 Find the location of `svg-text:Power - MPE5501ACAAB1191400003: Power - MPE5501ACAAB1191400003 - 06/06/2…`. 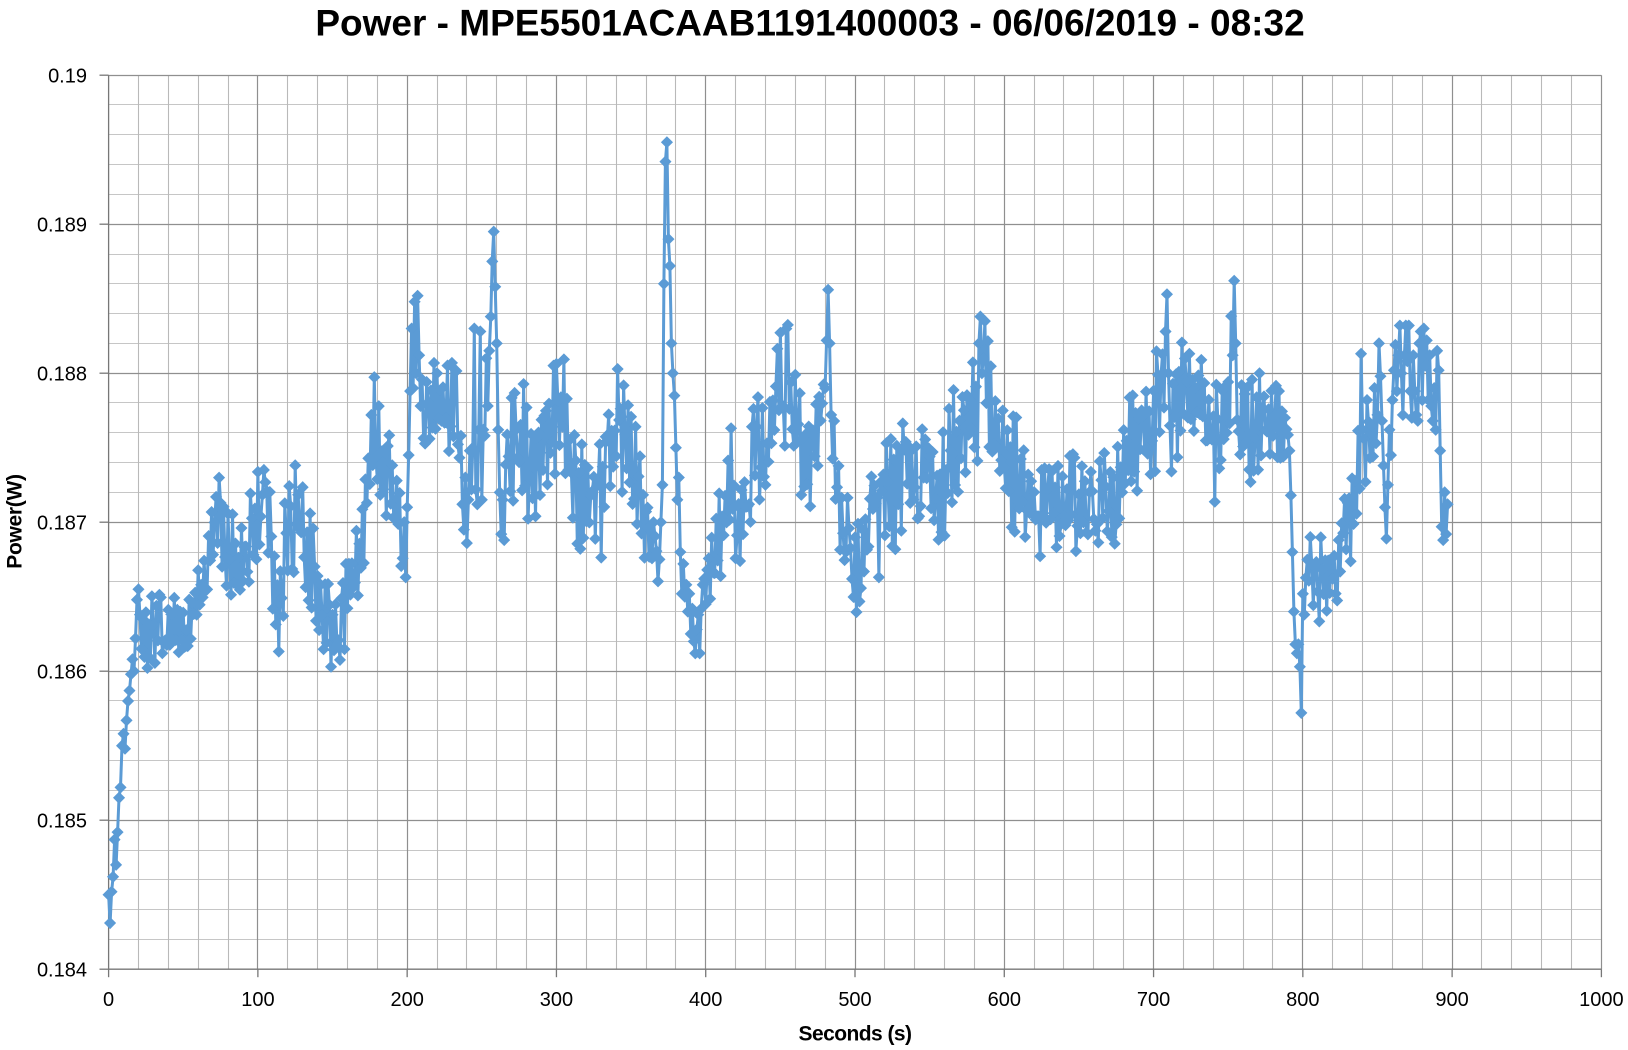

svg-text:Power - MPE5501ACAAB1191400003: Power - MPE5501ACAAB1191400003 - 06/06/2… is located at coordinates (809, 23).